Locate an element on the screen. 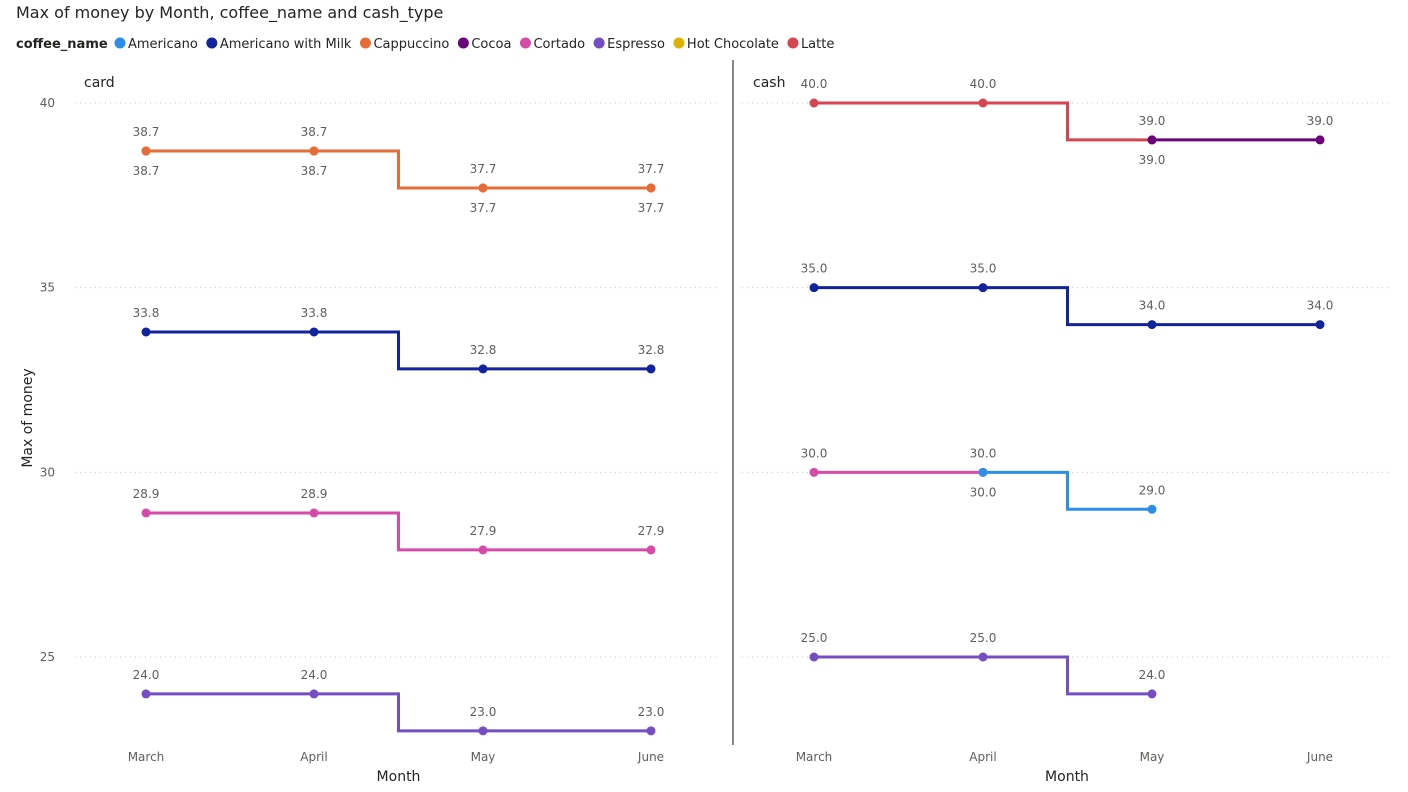  legend-label-2: Cappuccino is located at coordinates (411, 44).